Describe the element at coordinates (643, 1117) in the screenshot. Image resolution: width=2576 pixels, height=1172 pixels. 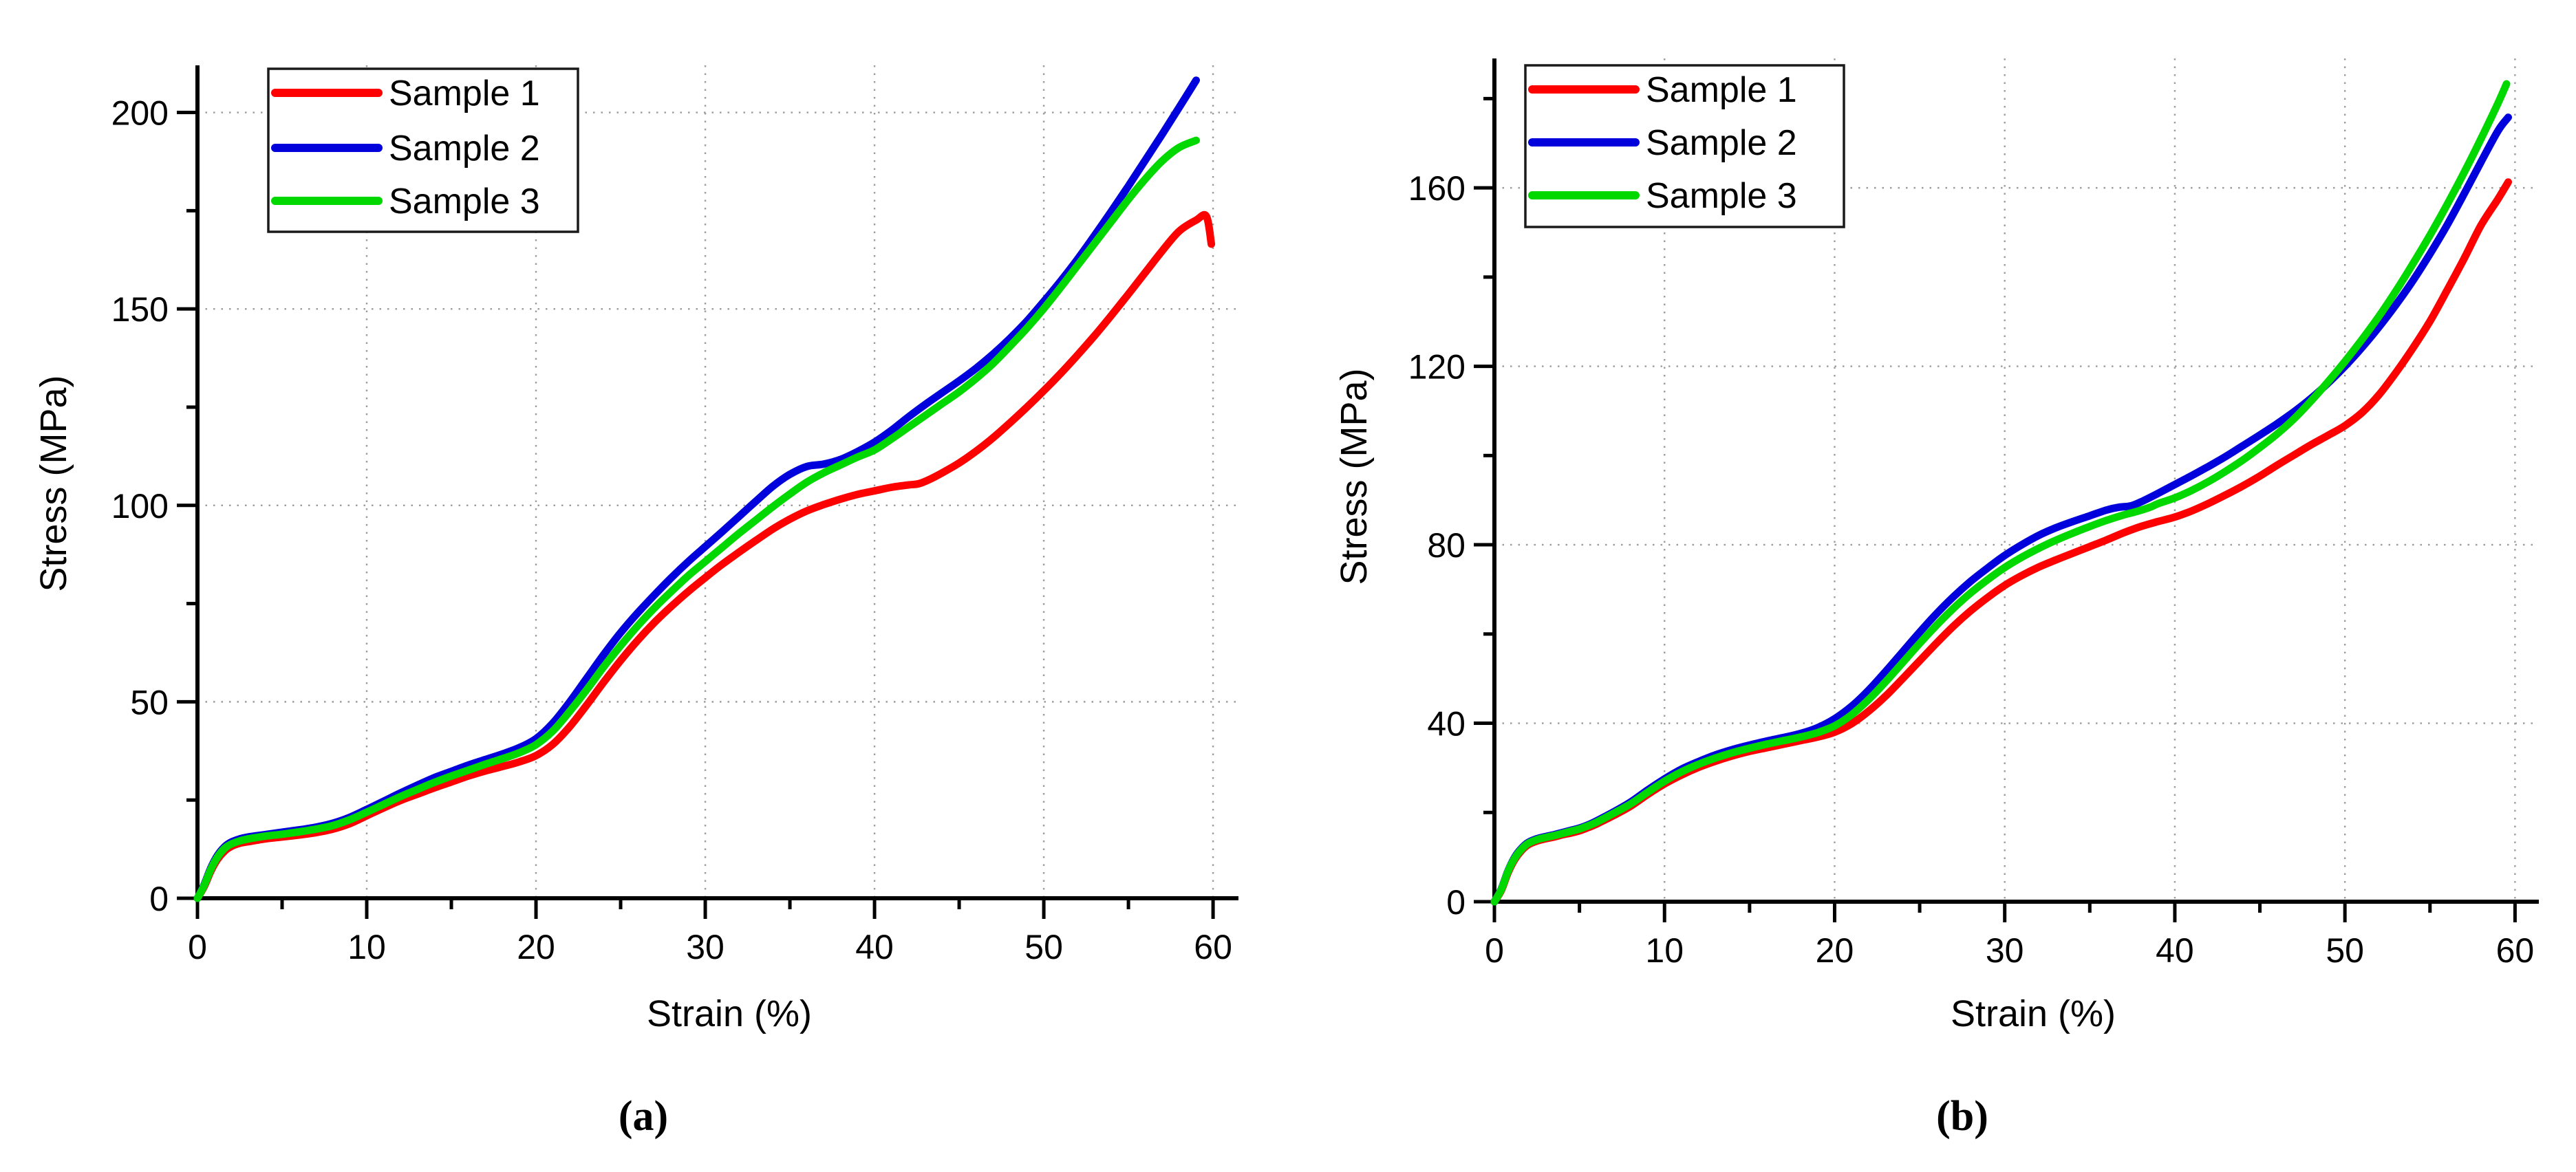
I see `panel-caption-a: (a)` at that location.